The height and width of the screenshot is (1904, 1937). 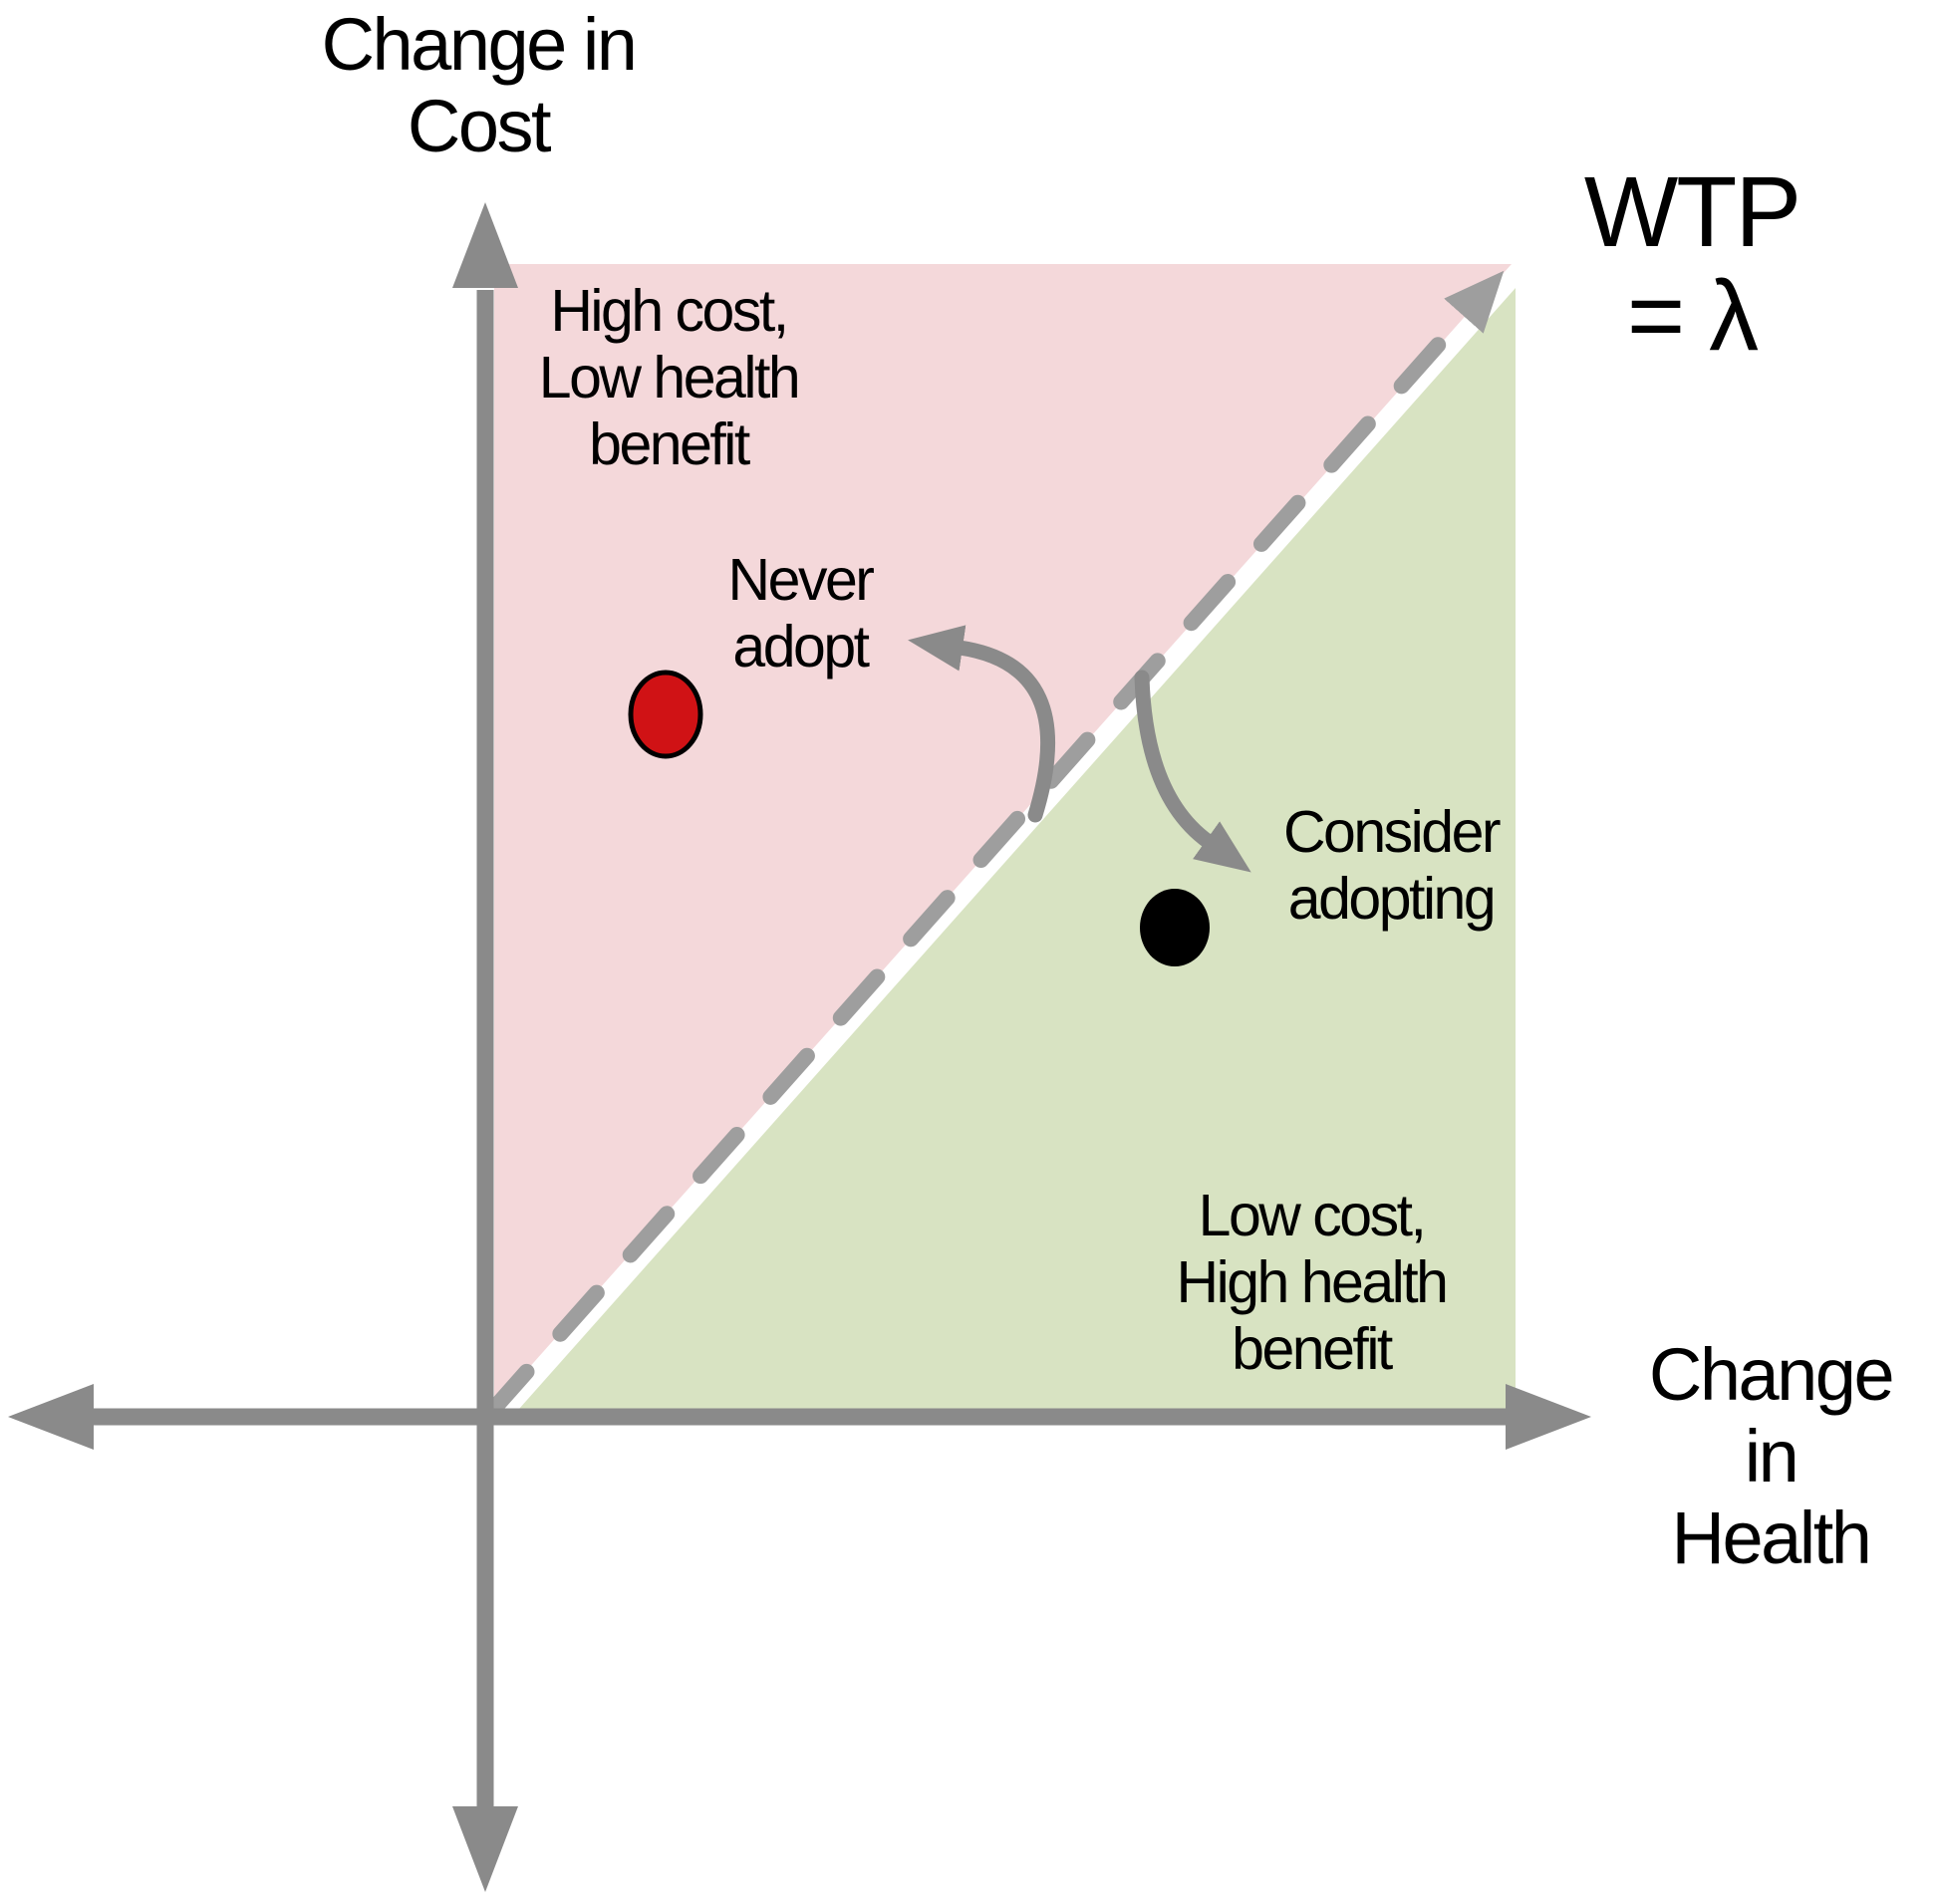 What do you see at coordinates (1313, 1282) in the screenshot?
I see `adopt-region-caption: Low cost, High health benefit` at bounding box center [1313, 1282].